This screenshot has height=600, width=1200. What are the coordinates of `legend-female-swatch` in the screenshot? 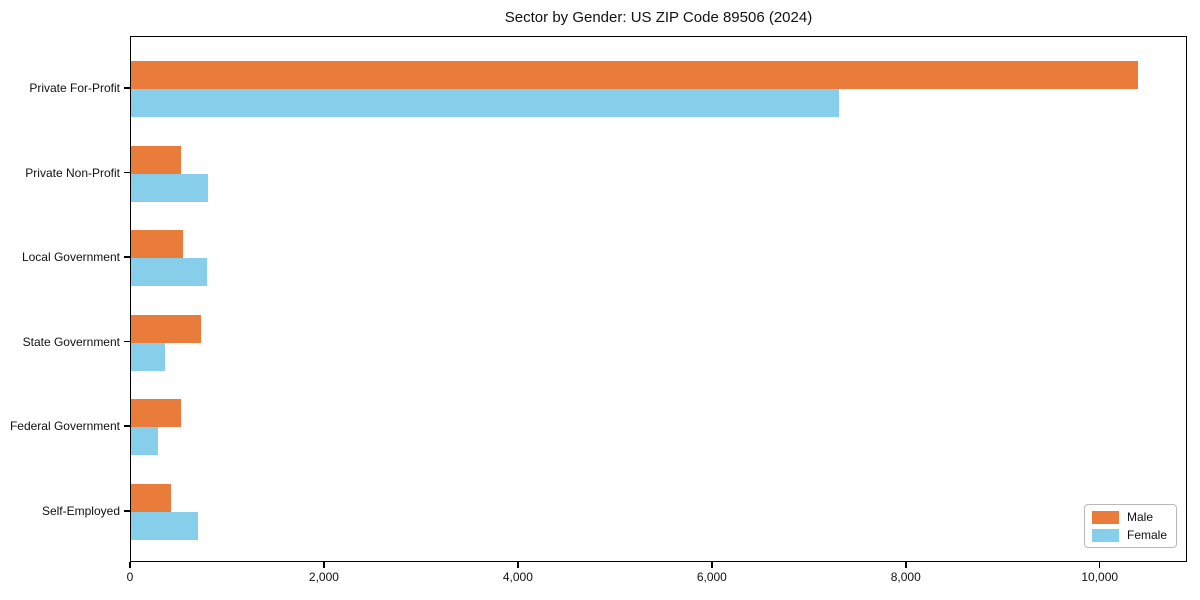 It's located at (1105, 535).